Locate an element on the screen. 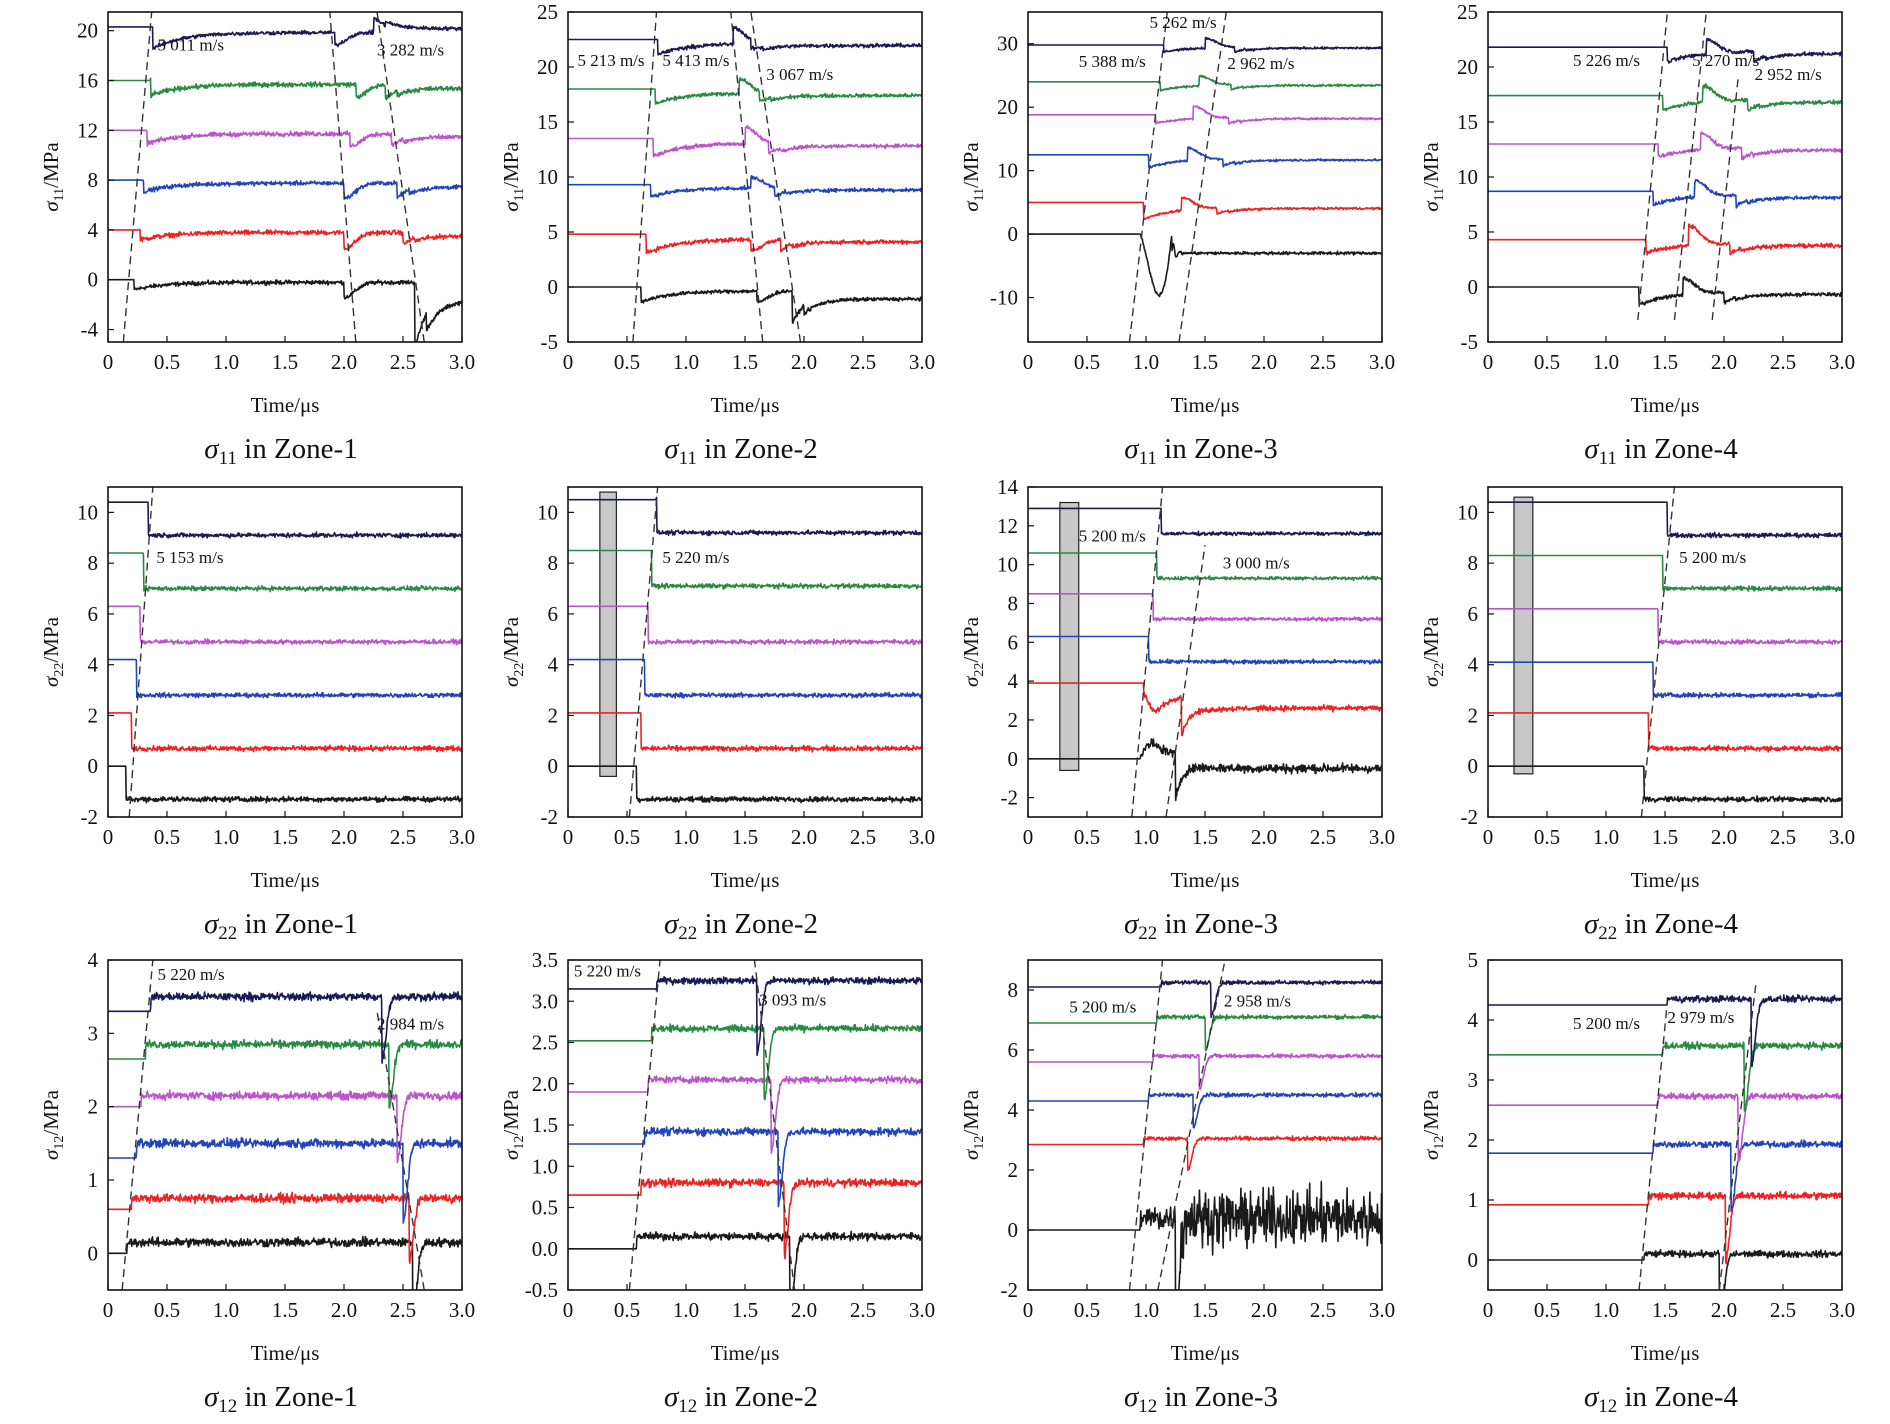 This screenshot has height=1424, width=1890. velocity-label: 5 388 m/s is located at coordinates (1112, 61).